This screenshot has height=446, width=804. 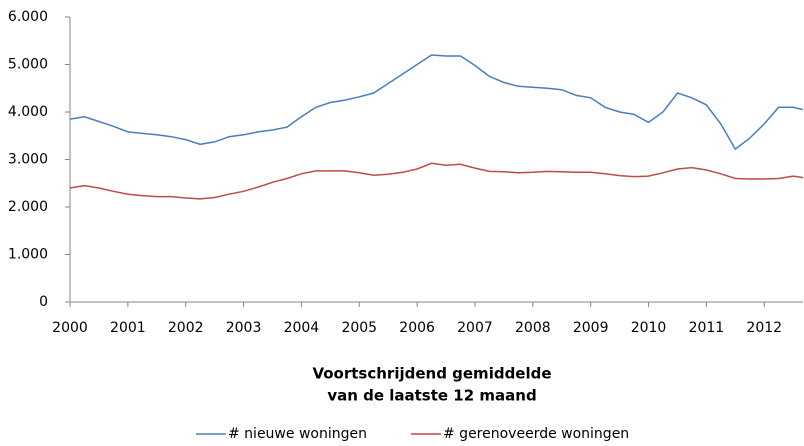 I want to click on x-tick-label: 2006, so click(x=417, y=328).